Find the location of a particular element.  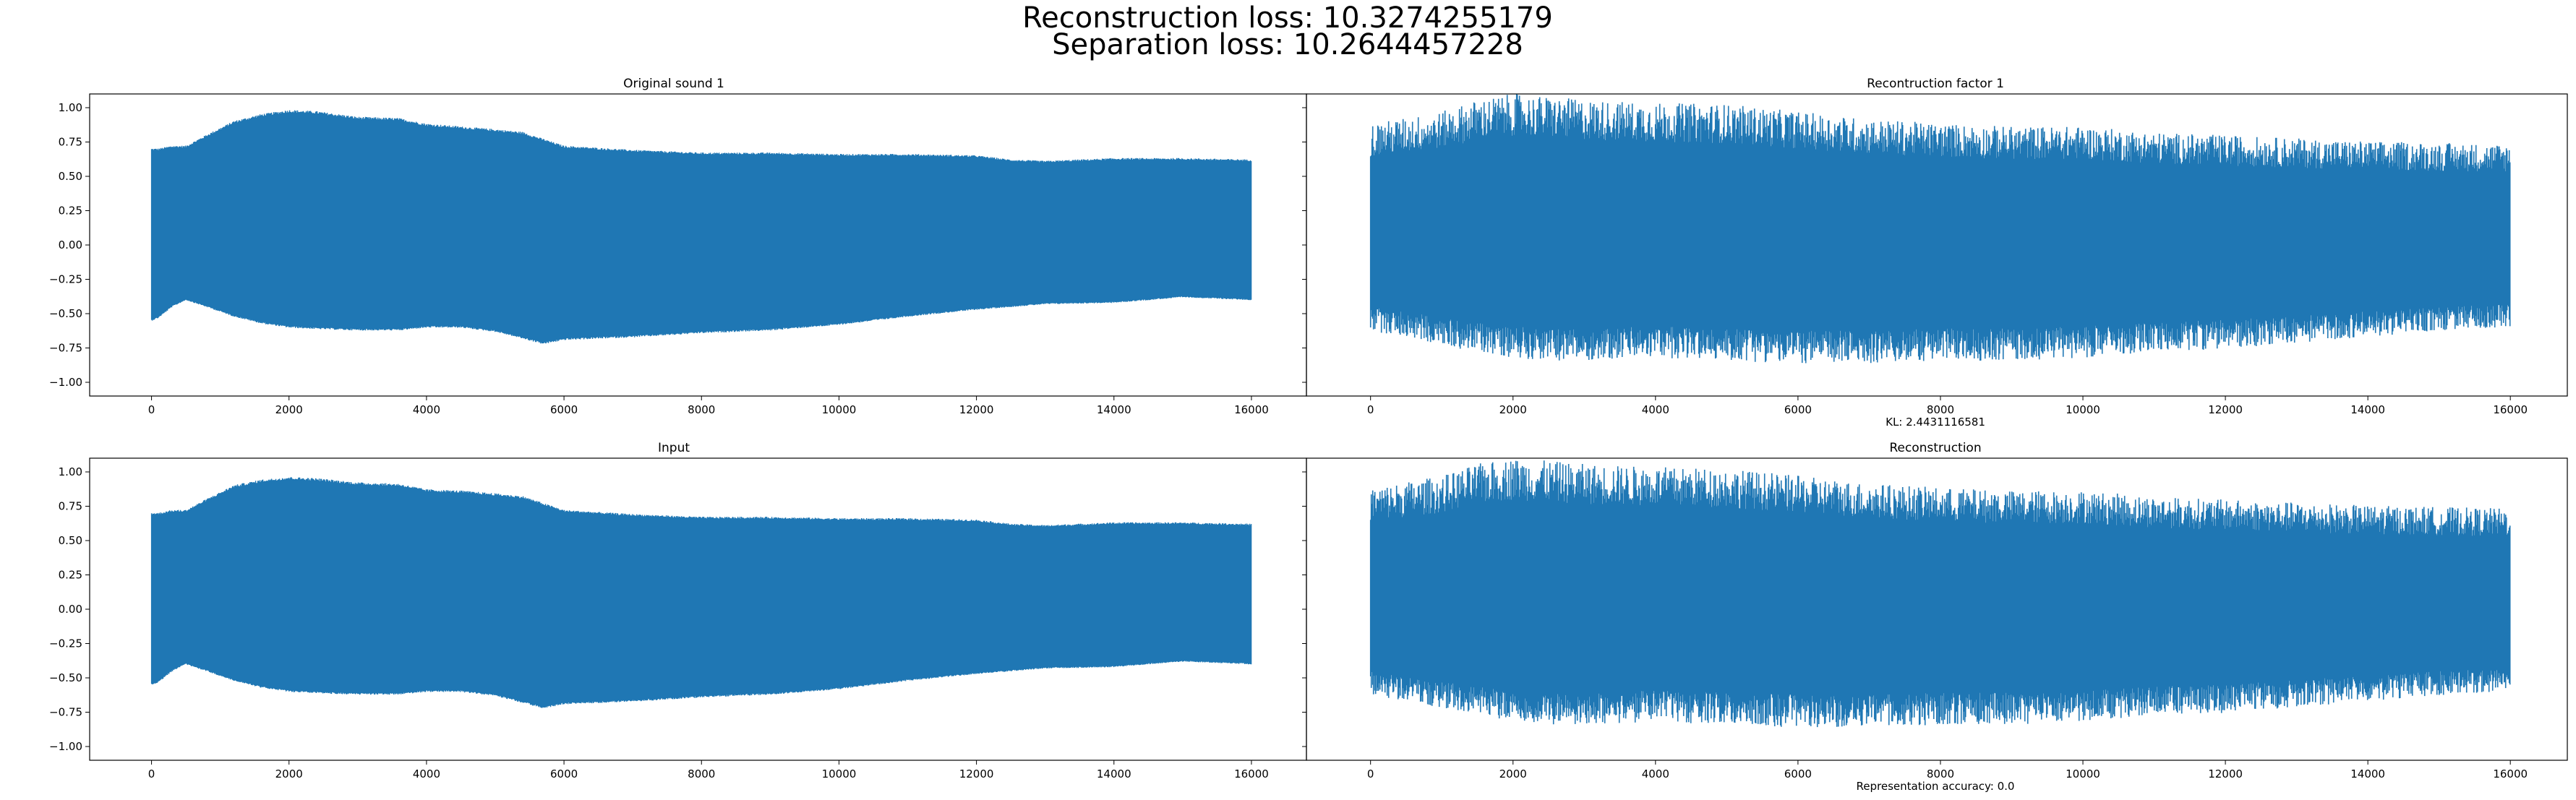

x-axis-label: KL: 2.4431116581 is located at coordinates (1935, 422).